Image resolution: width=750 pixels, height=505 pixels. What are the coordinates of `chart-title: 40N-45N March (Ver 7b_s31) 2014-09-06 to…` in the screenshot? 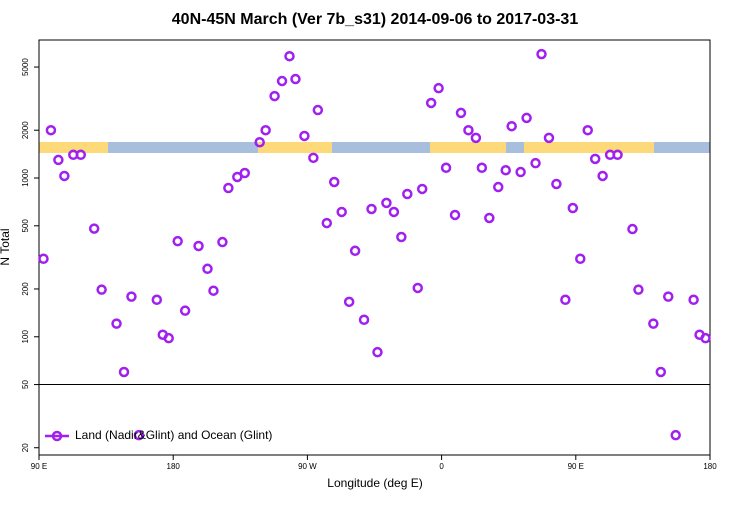 It's located at (375, 19).